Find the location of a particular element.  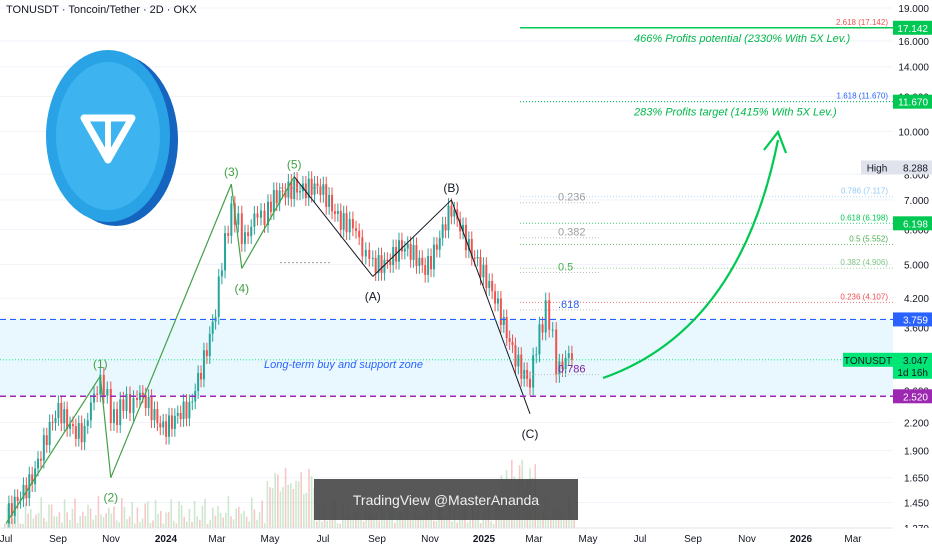

x-tick-label: Jul is located at coordinates (640, 539).